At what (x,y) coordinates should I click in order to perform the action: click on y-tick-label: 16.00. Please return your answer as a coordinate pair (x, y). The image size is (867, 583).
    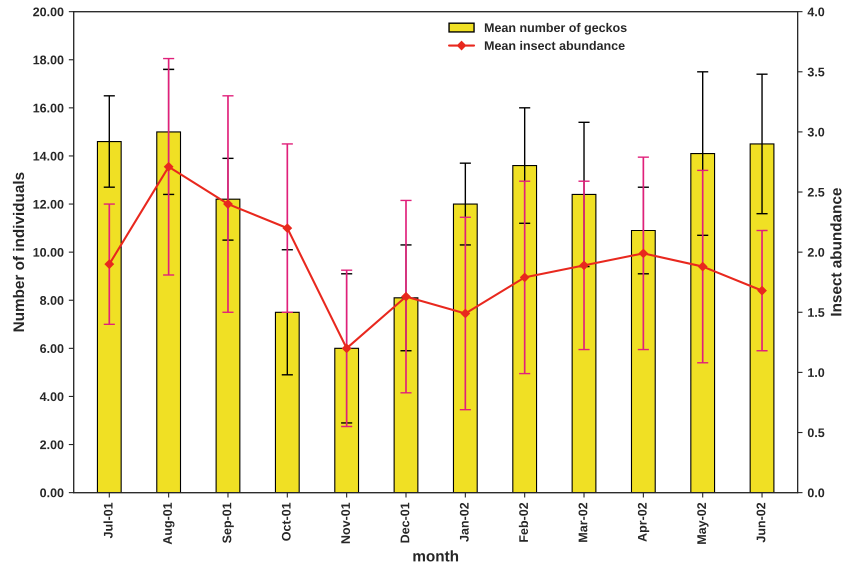
    Looking at the image, I should click on (48, 108).